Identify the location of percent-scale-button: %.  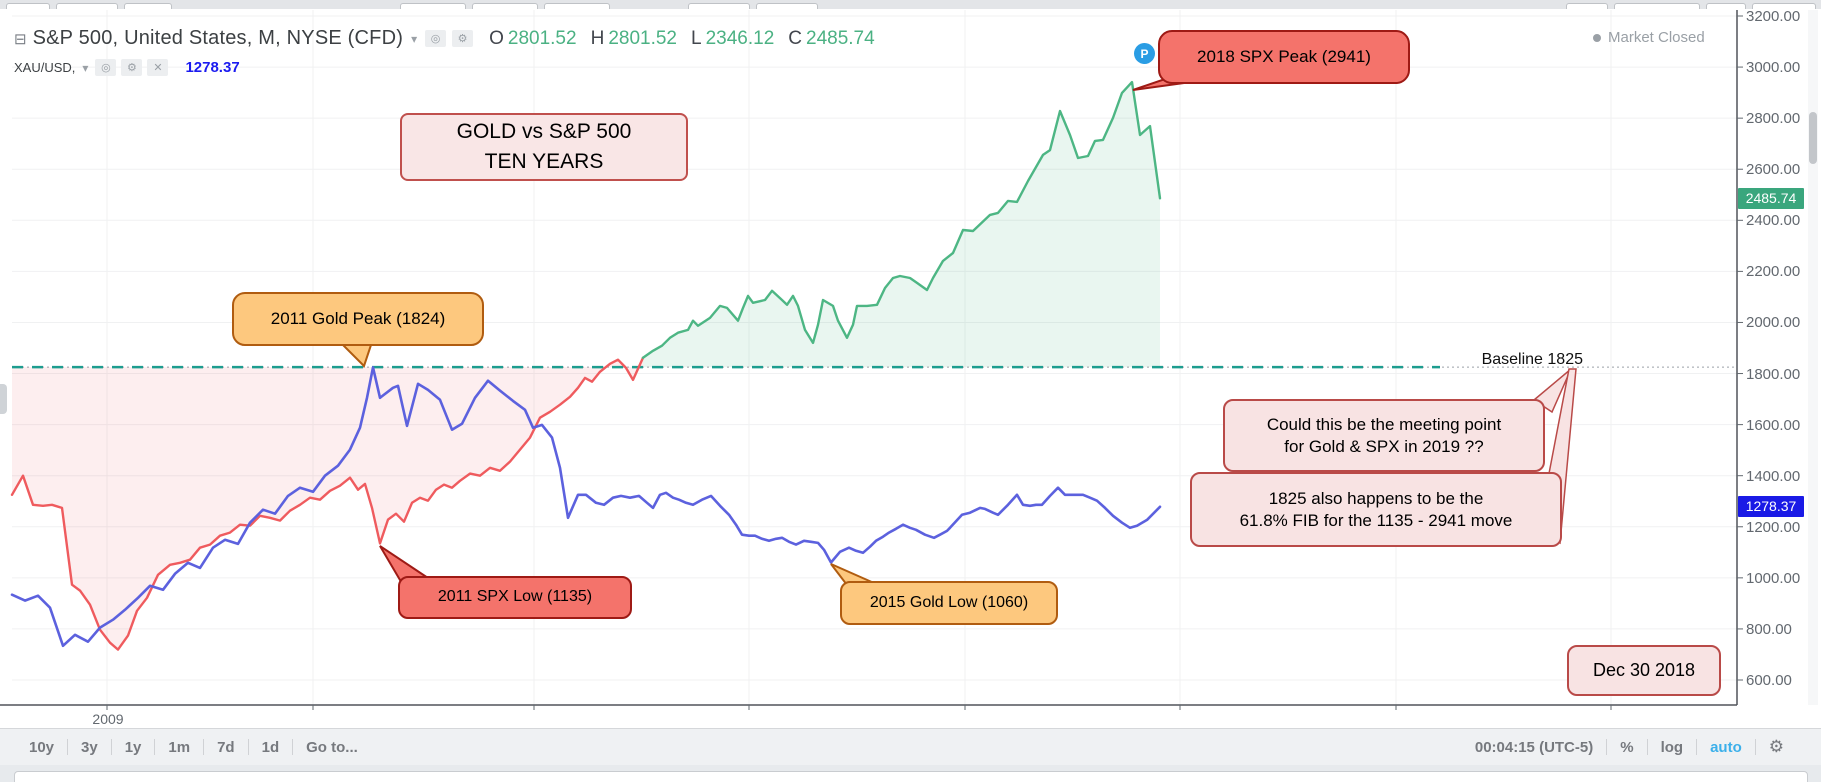
(1627, 747).